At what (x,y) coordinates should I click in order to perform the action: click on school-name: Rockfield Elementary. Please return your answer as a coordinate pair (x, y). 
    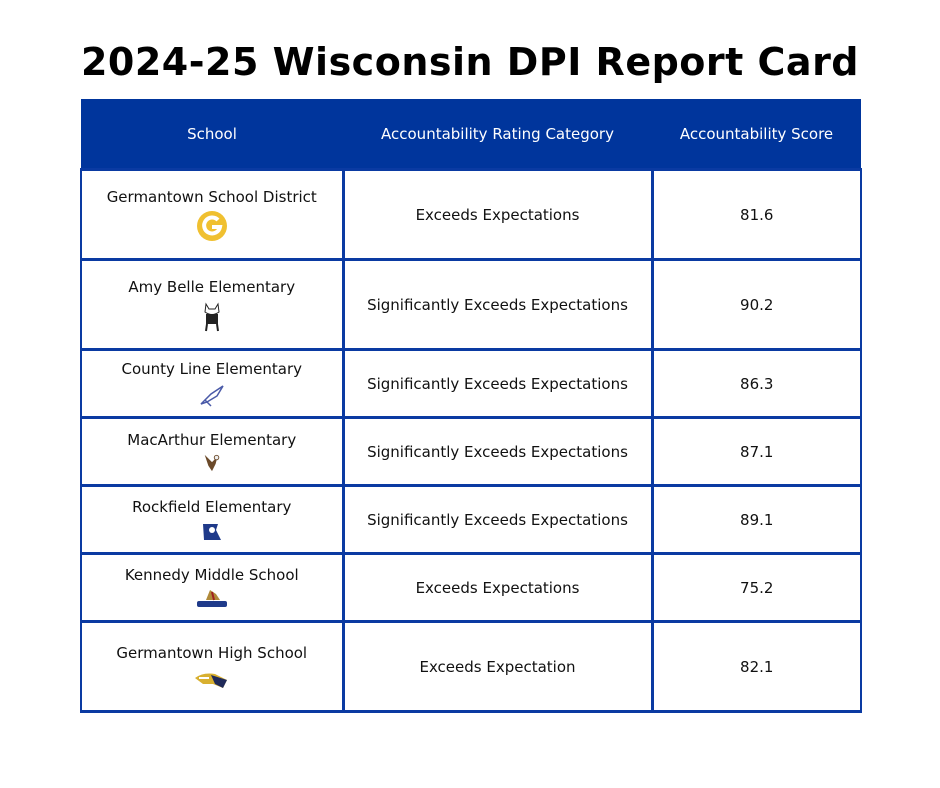
    Looking at the image, I should click on (212, 506).